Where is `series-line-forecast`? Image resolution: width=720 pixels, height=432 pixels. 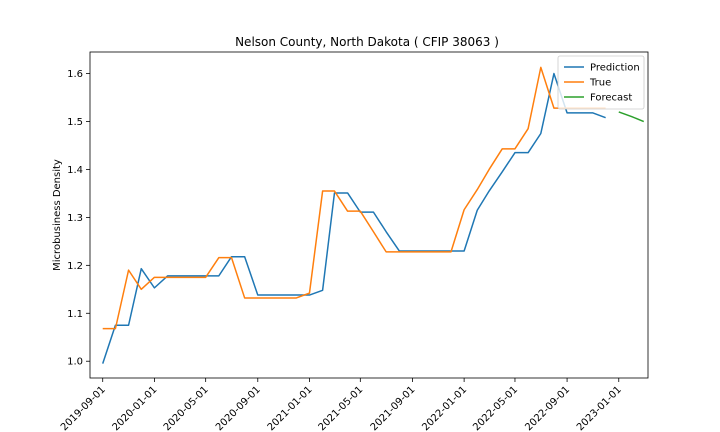 series-line-forecast is located at coordinates (631, 117).